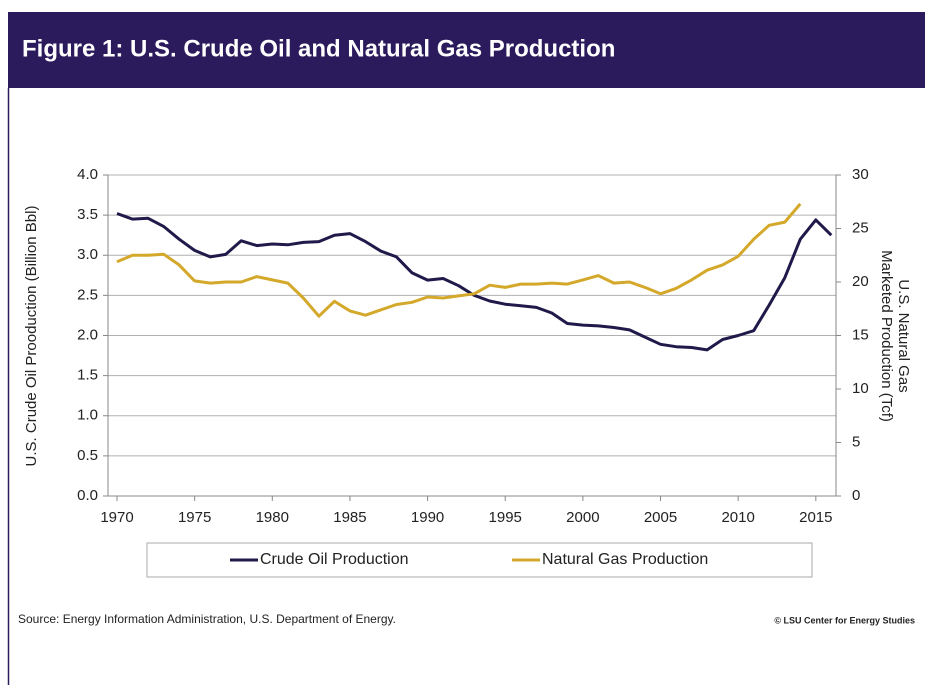 The image size is (925, 690). What do you see at coordinates (625, 559) in the screenshot?
I see `legend-label: Natural Gas Production` at bounding box center [625, 559].